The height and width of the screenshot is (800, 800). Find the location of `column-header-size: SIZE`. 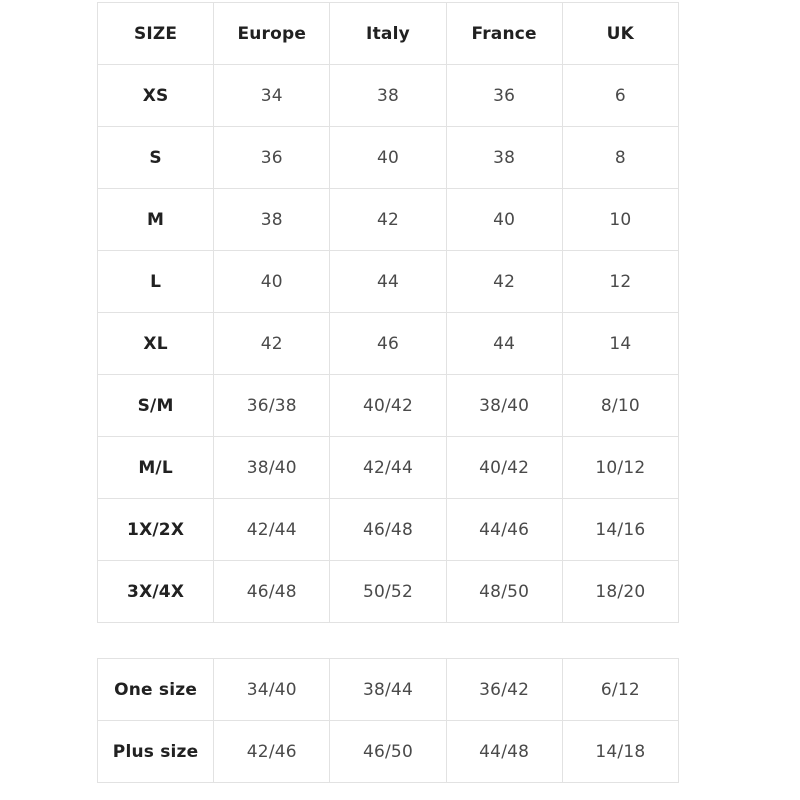

column-header-size: SIZE is located at coordinates (155, 33).